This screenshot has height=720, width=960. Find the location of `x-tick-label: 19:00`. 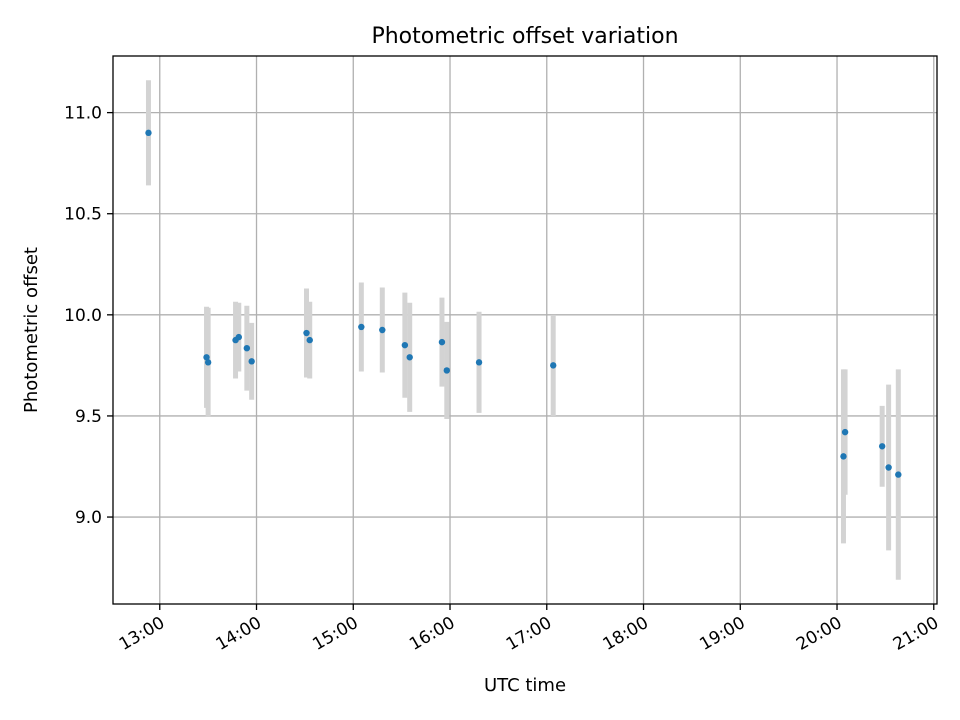

x-tick-label: 19:00 is located at coordinates (722, 634).